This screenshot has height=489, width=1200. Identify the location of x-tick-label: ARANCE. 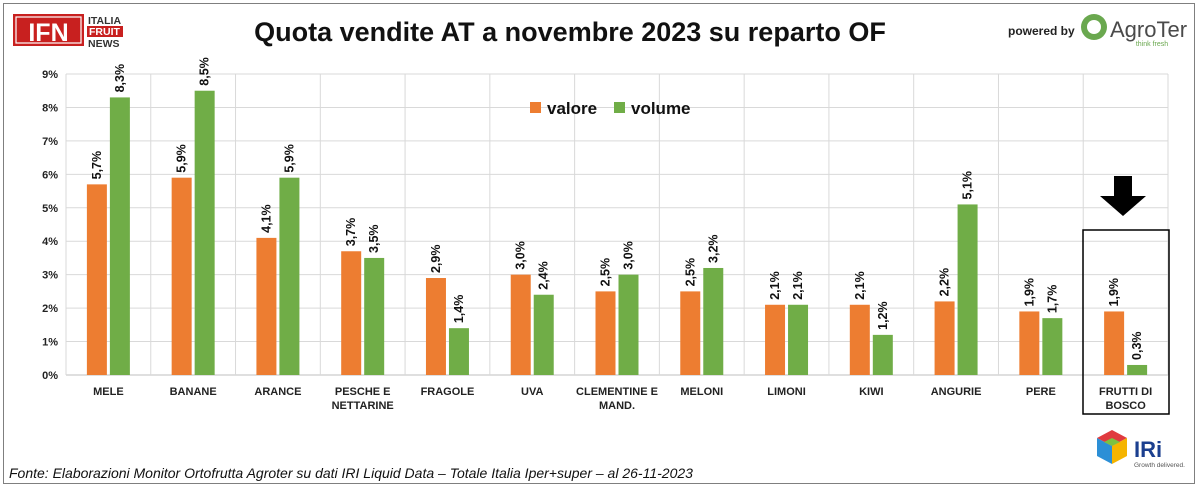
(277, 392).